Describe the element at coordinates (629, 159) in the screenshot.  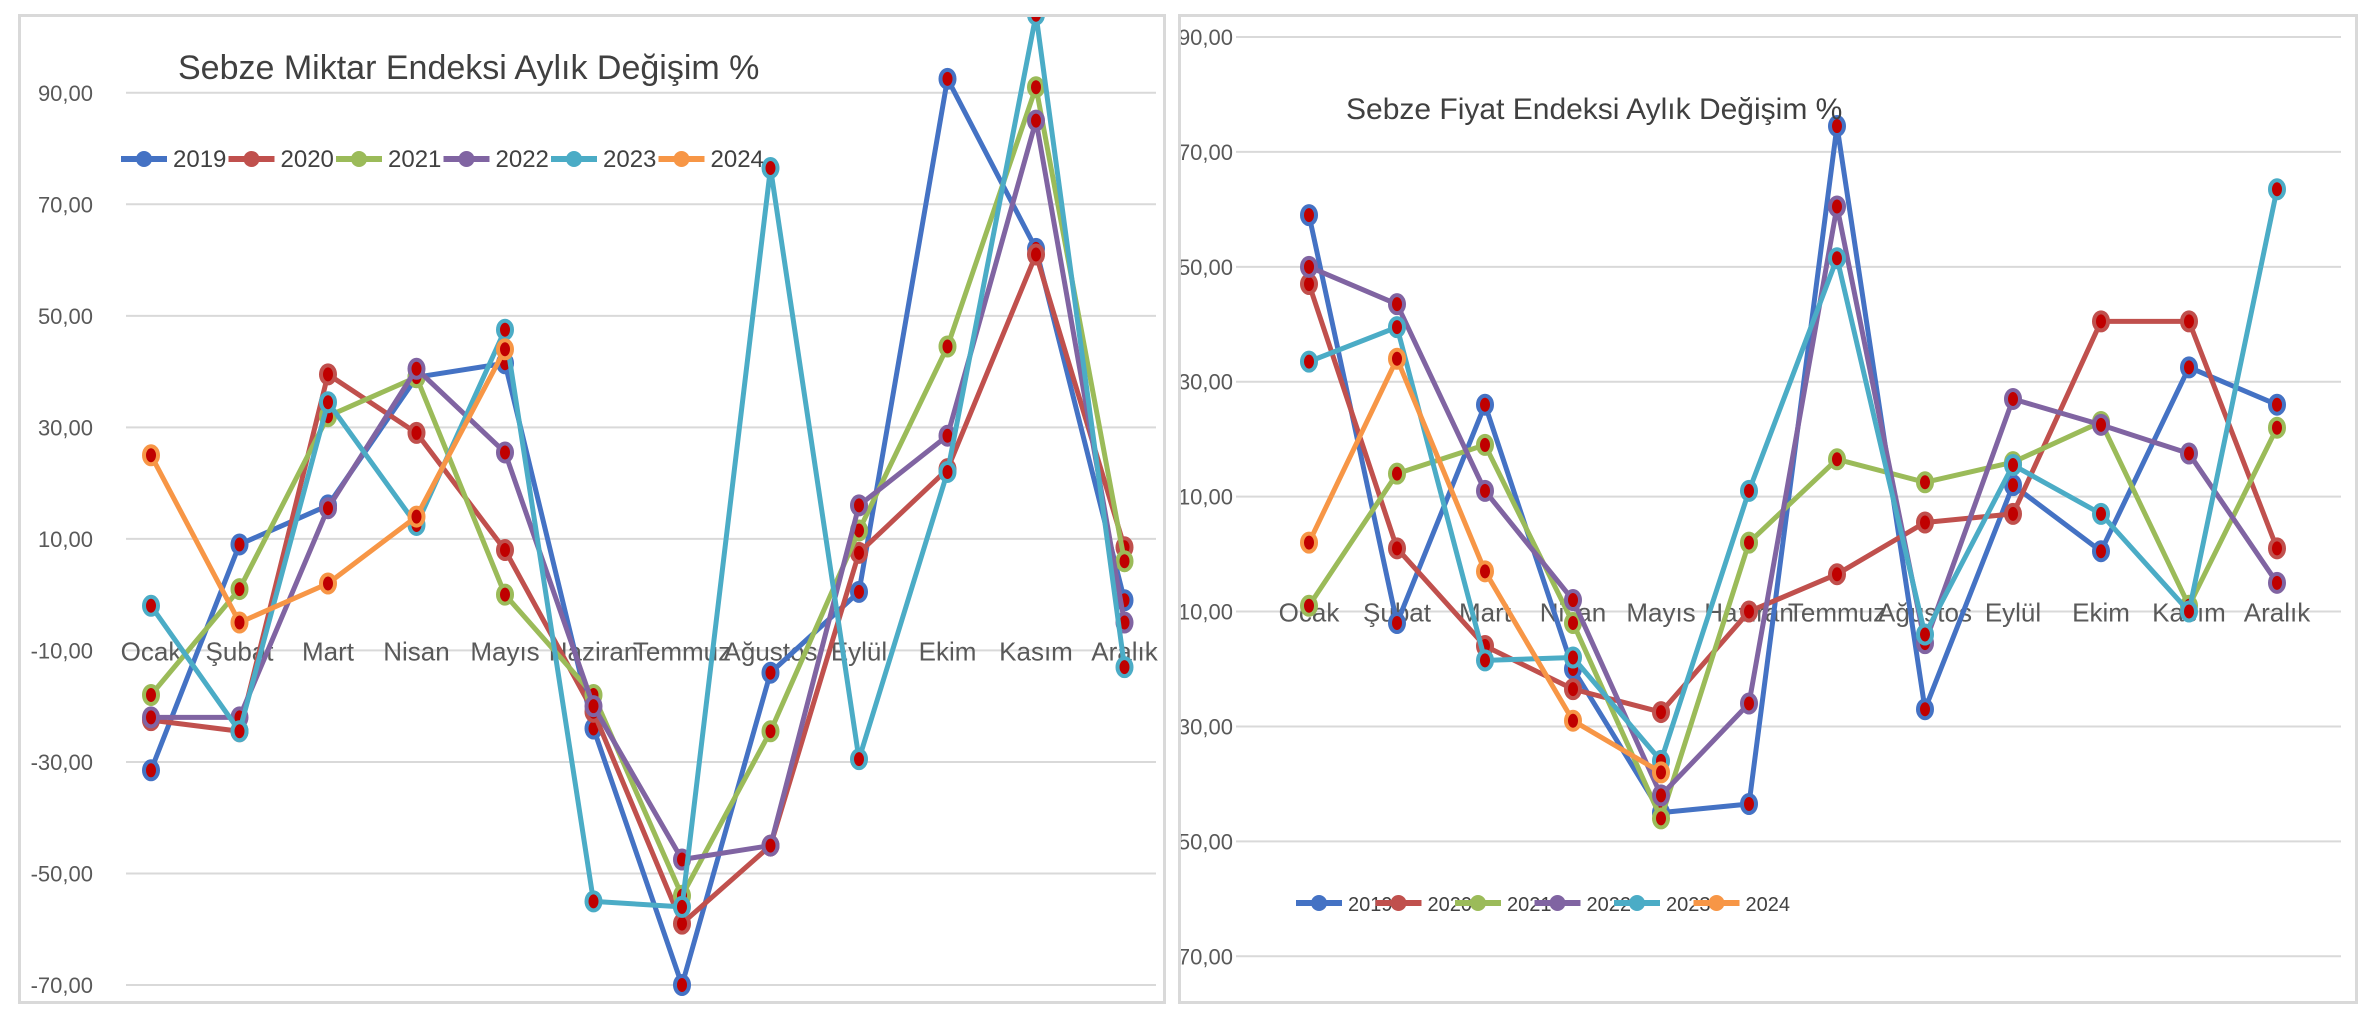
I see `legend-entry: 2023` at that location.